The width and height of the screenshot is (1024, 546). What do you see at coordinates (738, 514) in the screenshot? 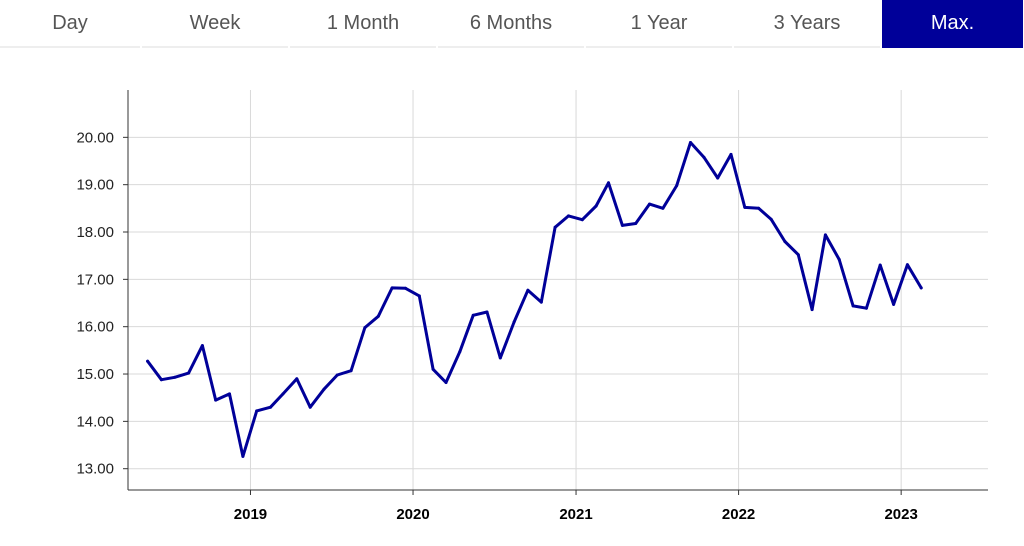
I see `x-tick-label: 2022` at bounding box center [738, 514].